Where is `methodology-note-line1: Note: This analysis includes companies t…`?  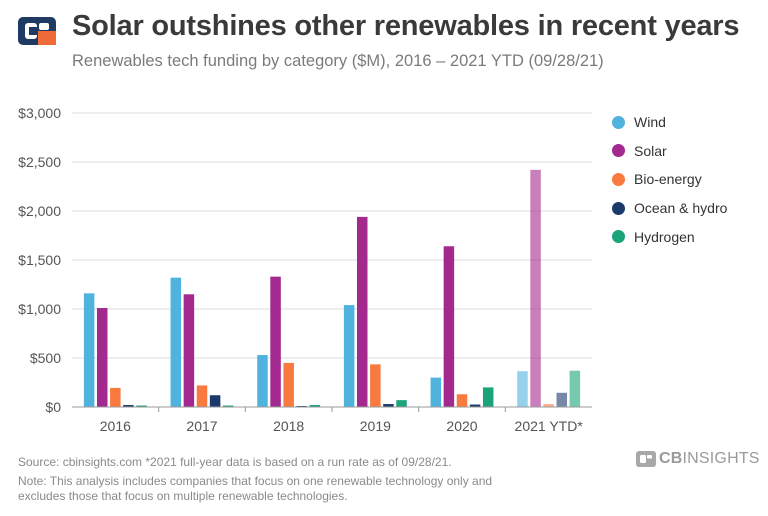 methodology-note-line1: Note: This analysis includes companies t… is located at coordinates (255, 481).